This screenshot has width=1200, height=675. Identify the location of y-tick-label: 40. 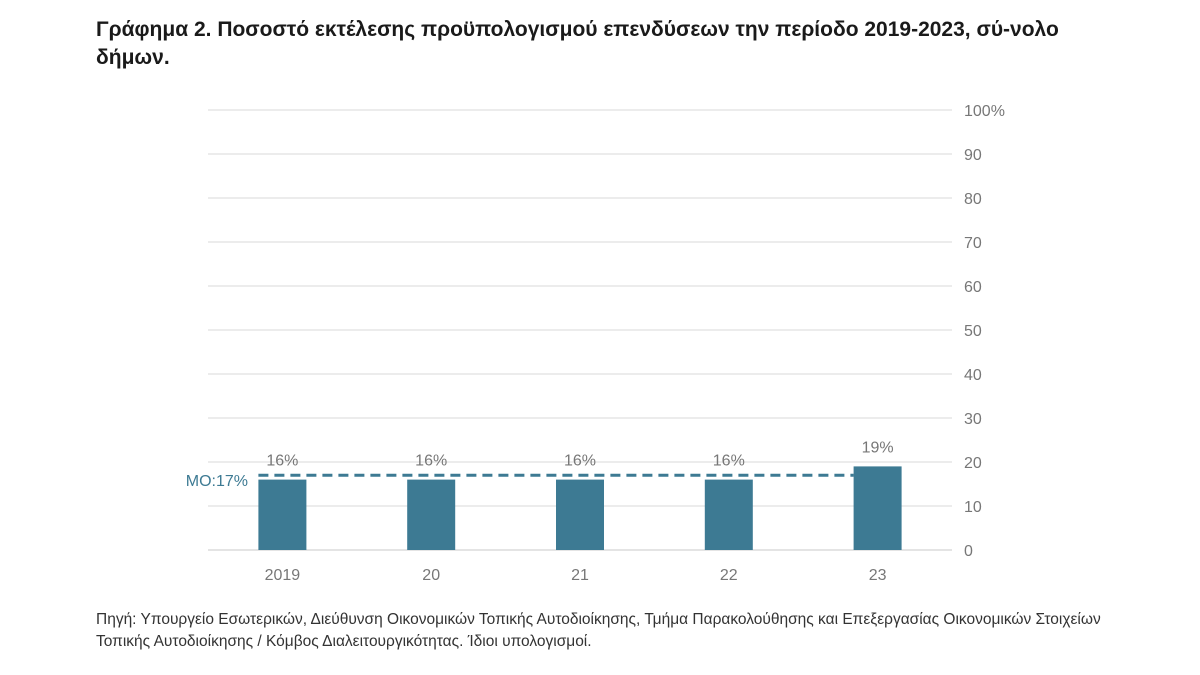
(973, 375).